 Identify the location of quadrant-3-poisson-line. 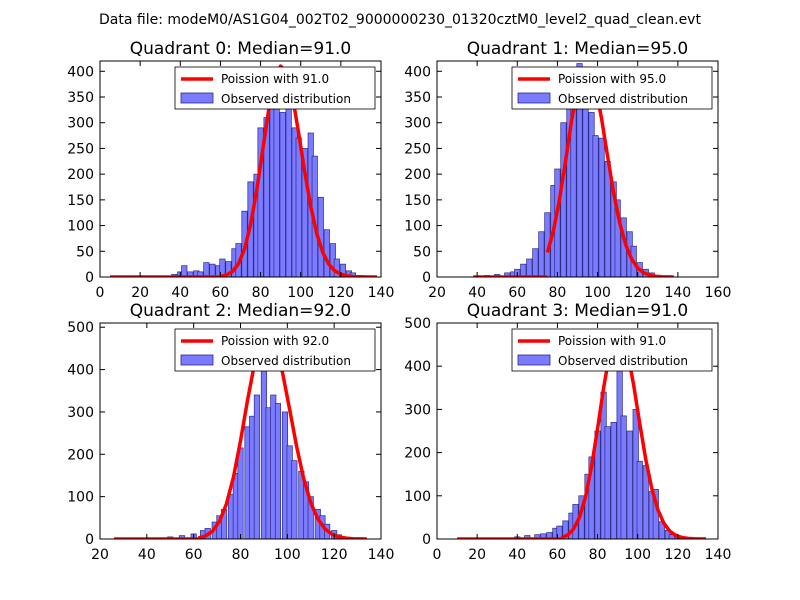
(633, 435).